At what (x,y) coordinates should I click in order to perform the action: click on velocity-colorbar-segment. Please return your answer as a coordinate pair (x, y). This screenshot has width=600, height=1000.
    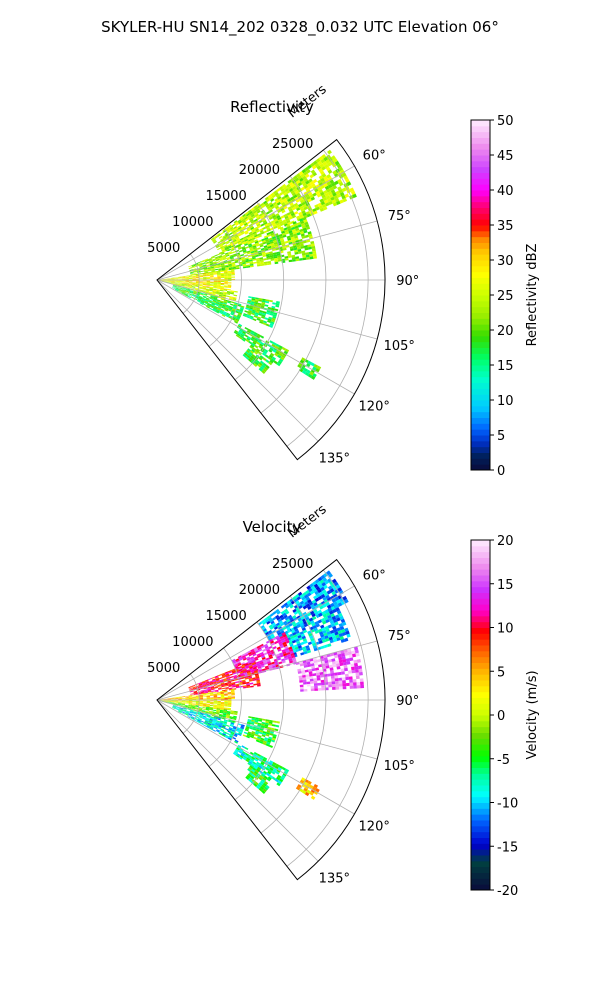
    Looking at the image, I should click on (480, 584).